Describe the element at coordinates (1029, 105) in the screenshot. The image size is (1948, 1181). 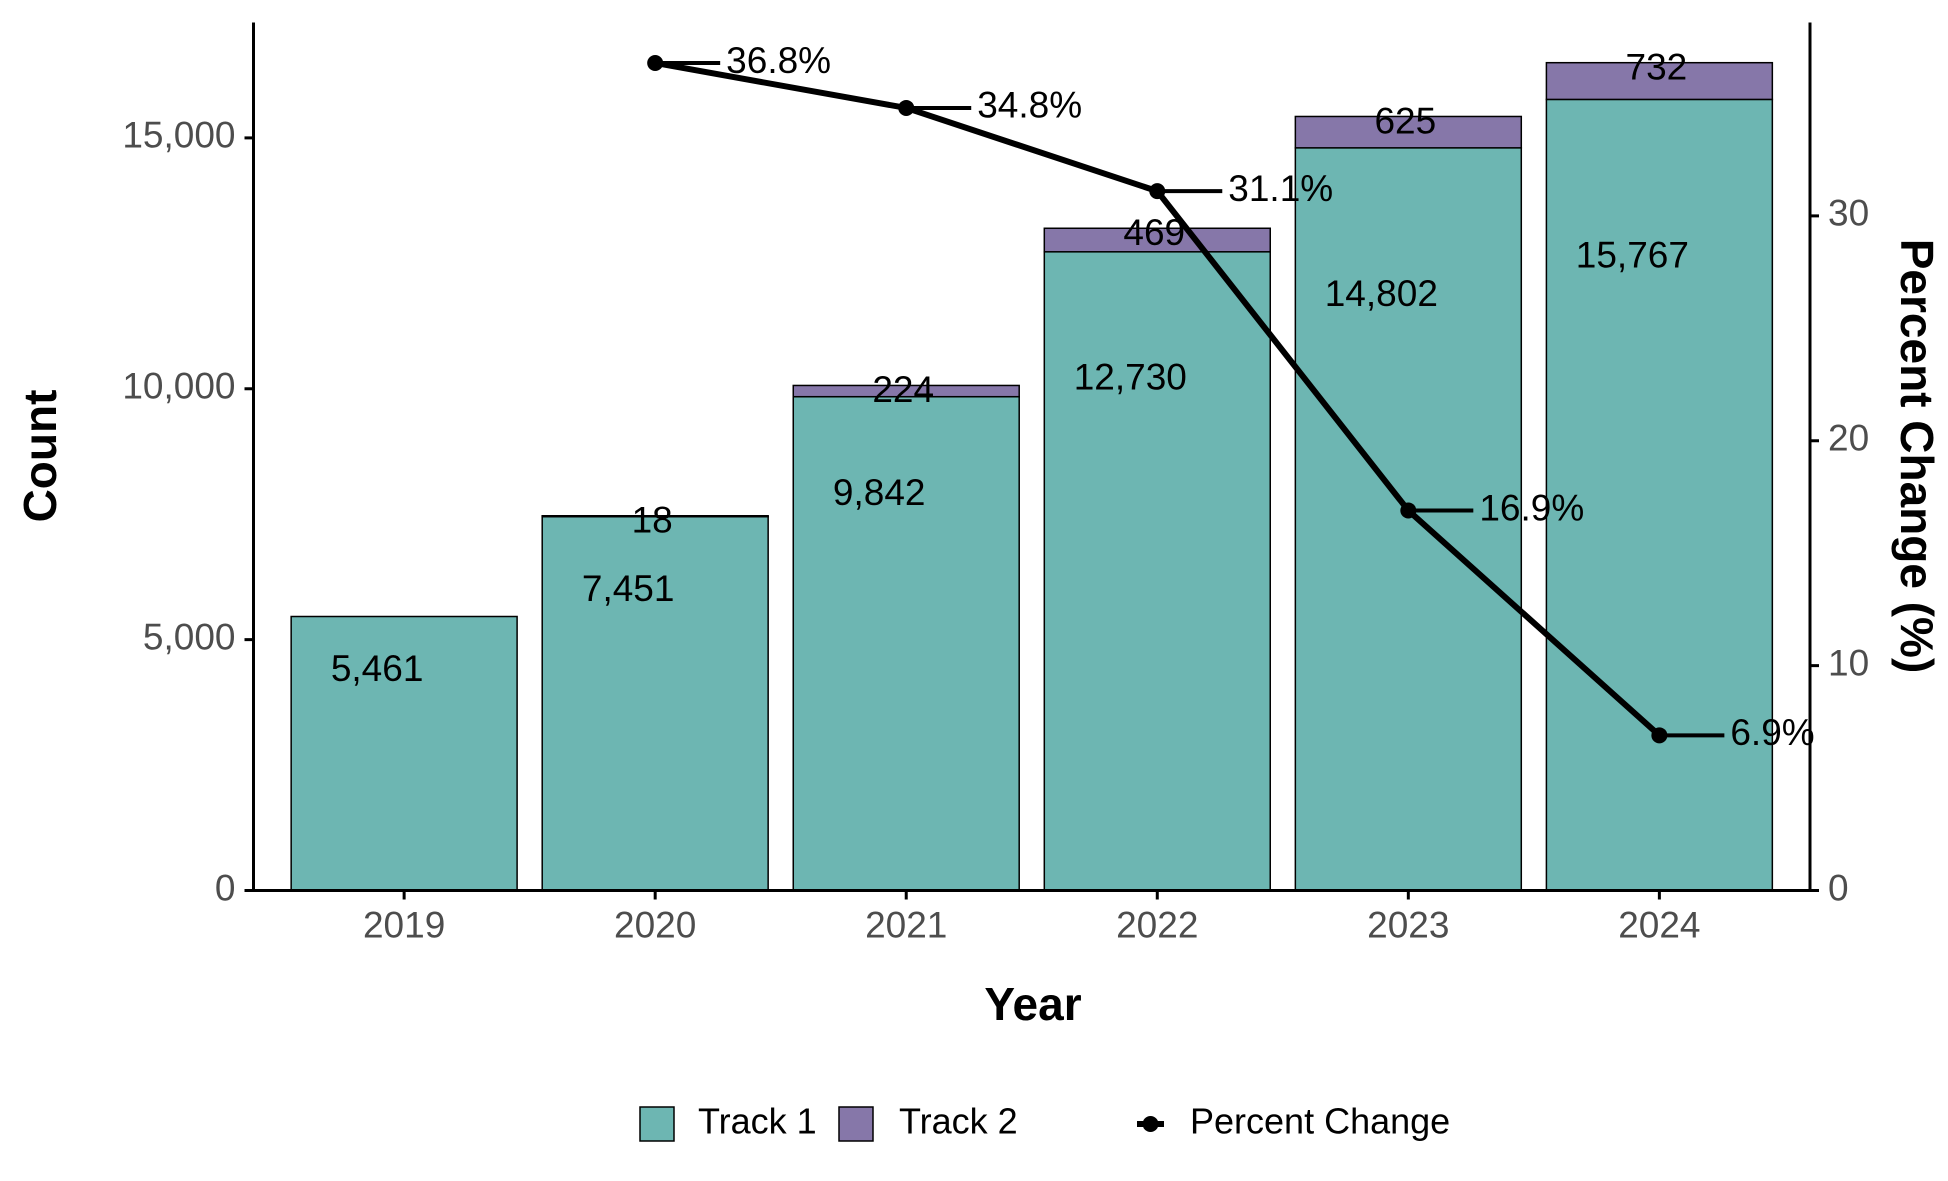
I see `data-label: 34.8%` at that location.